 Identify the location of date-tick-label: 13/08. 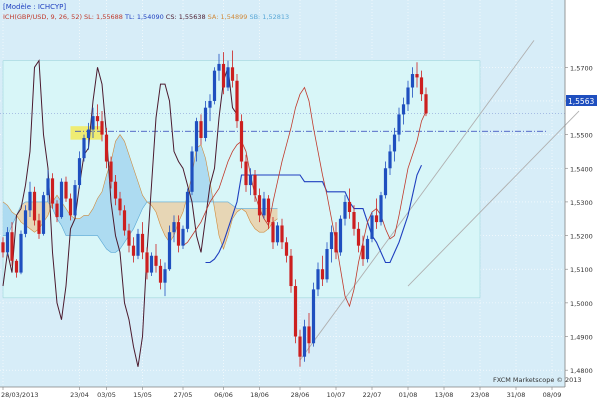
(444, 395).